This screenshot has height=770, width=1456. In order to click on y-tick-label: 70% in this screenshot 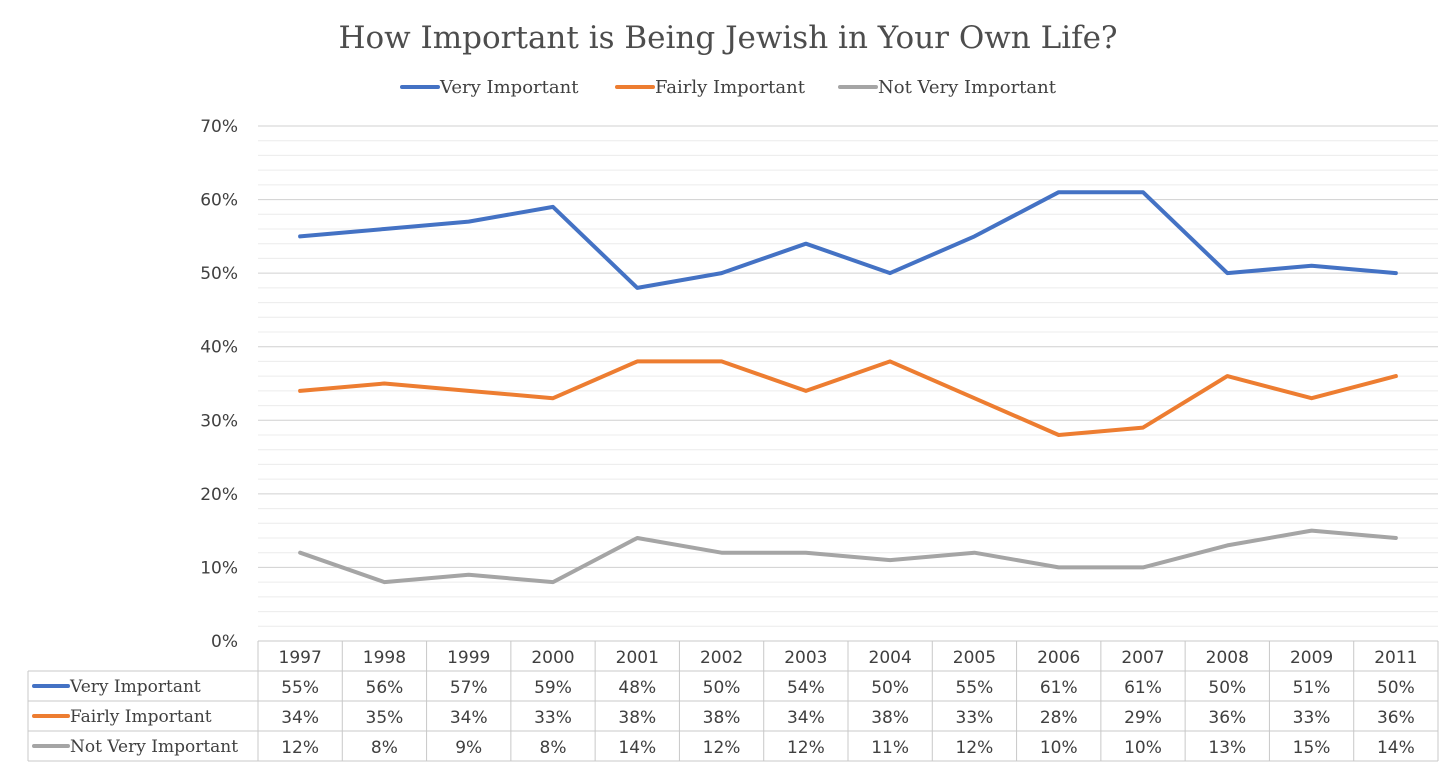, I will do `click(219, 127)`.